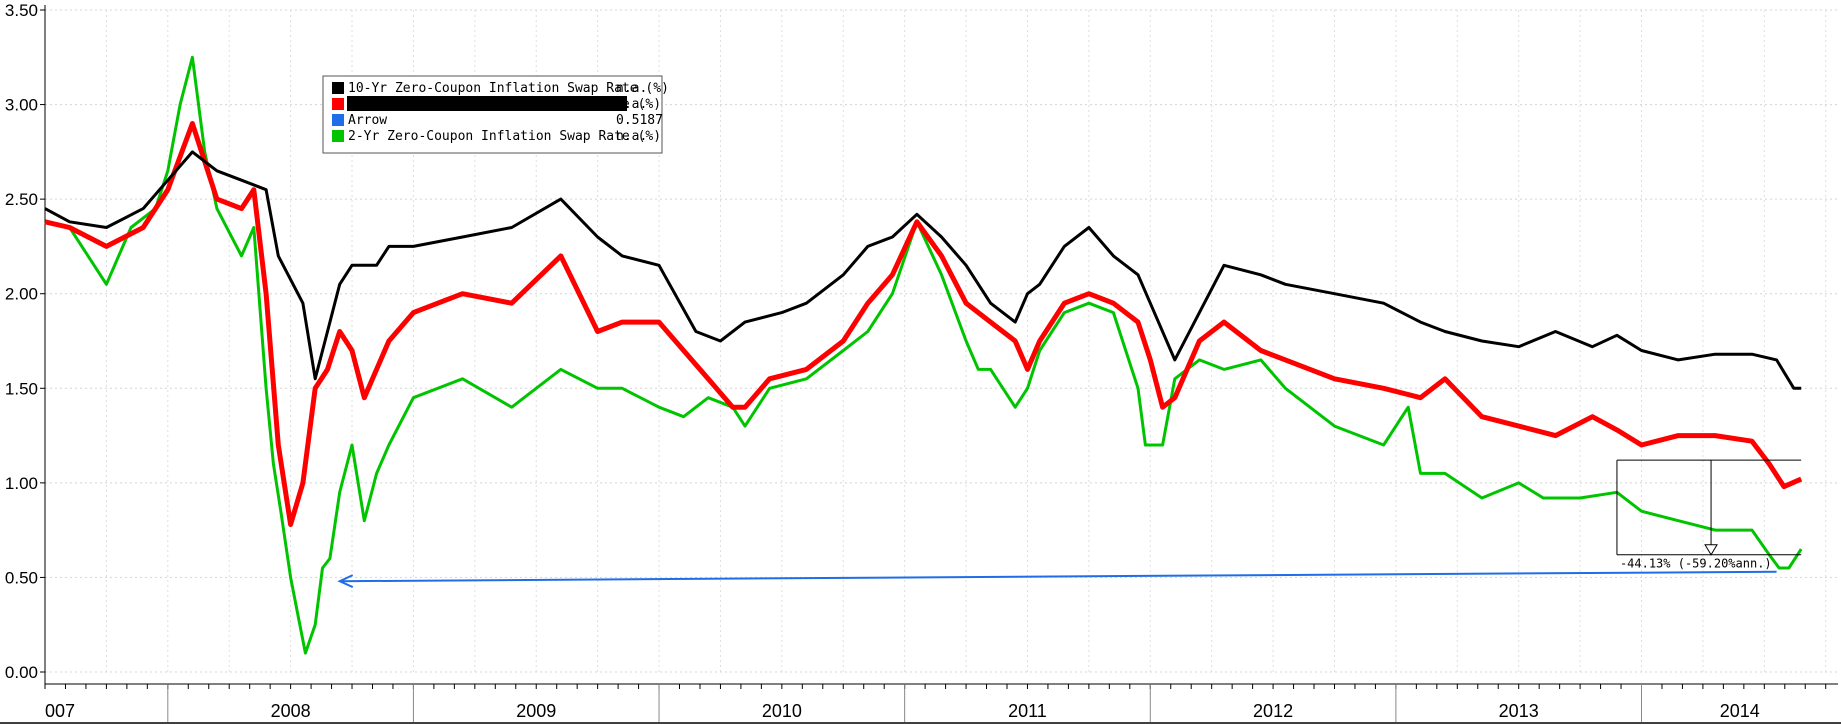  Describe the element at coordinates (21, 199) in the screenshot. I see `y-tick-label: 2.50` at that location.